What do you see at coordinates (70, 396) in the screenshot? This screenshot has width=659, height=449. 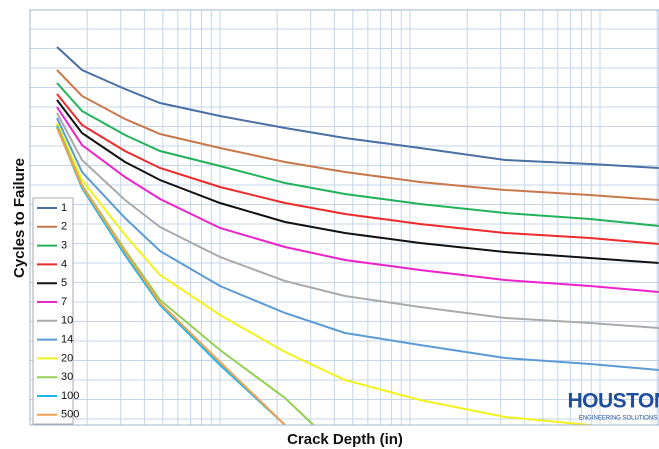 I see `legend-label: 100` at bounding box center [70, 396].